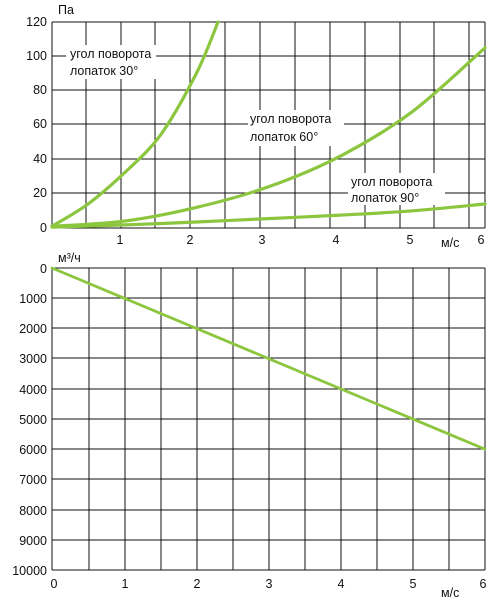 This screenshot has width=500, height=606. What do you see at coordinates (33, 390) in the screenshot?
I see `flow-y-tick: 4000` at bounding box center [33, 390].